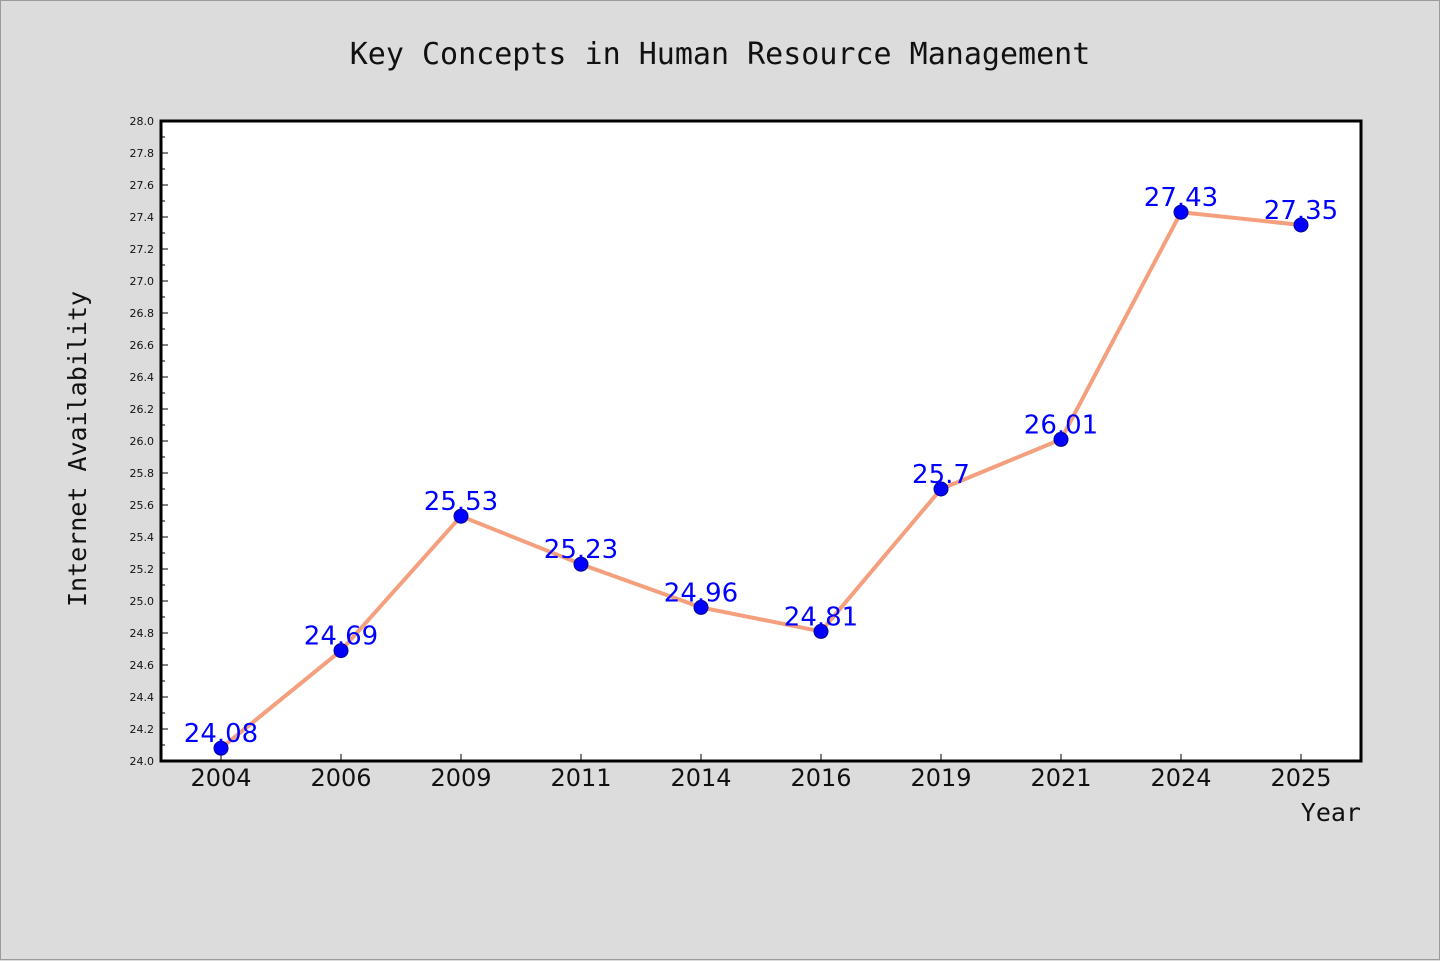  Describe the element at coordinates (580, 778) in the screenshot. I see `x-tick-label: 2011` at that location.